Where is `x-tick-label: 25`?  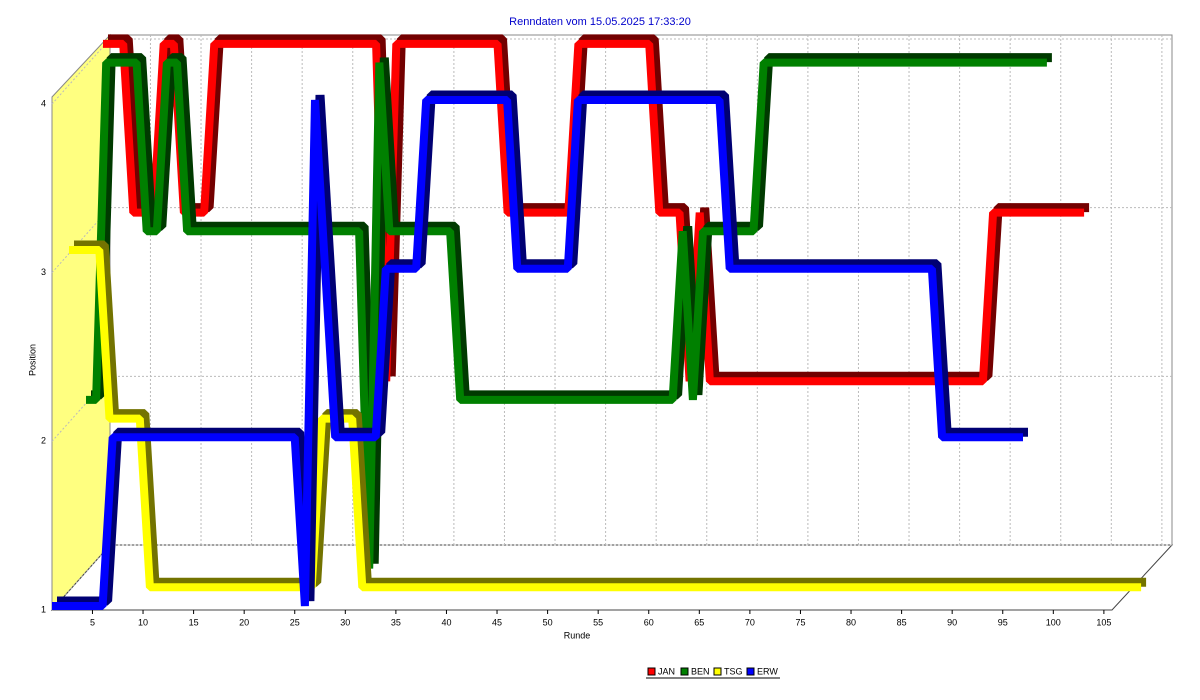
x-tick-label: 25 is located at coordinates (295, 622).